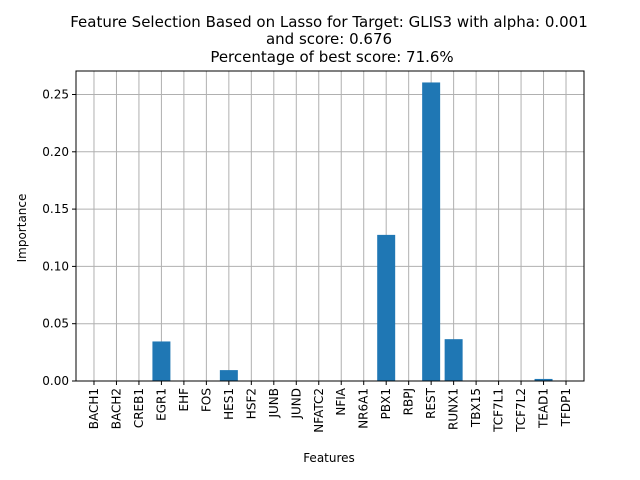 The height and width of the screenshot is (480, 640). What do you see at coordinates (454, 409) in the screenshot?
I see `x-tick-label-runx1: RUNX1` at bounding box center [454, 409].